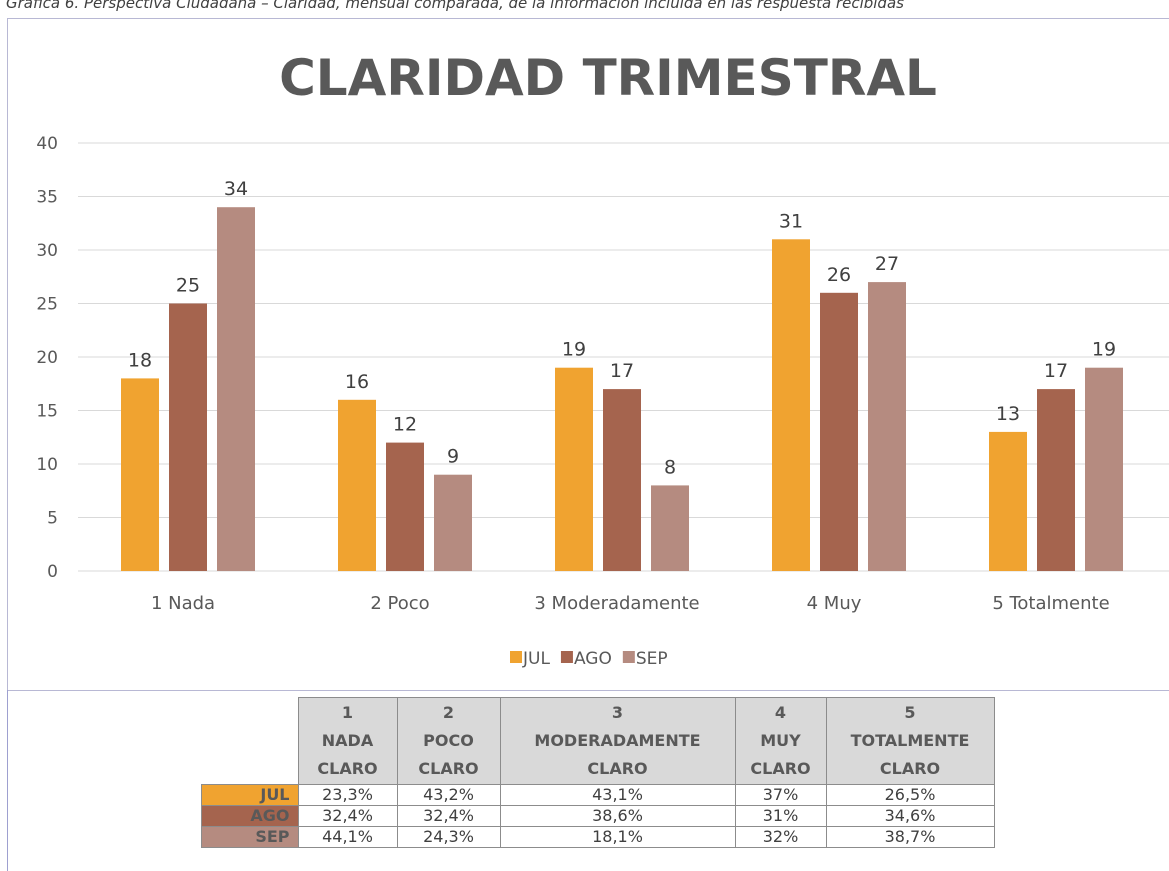 The width and height of the screenshot is (1169, 871). I want to click on cell: 23,3%, so click(347, 795).